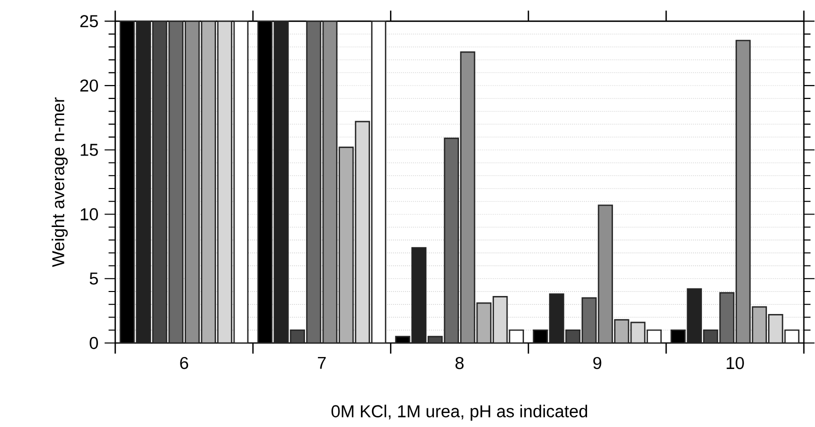  What do you see at coordinates (89, 86) in the screenshot?
I see `y-tick-label: 20` at bounding box center [89, 86].